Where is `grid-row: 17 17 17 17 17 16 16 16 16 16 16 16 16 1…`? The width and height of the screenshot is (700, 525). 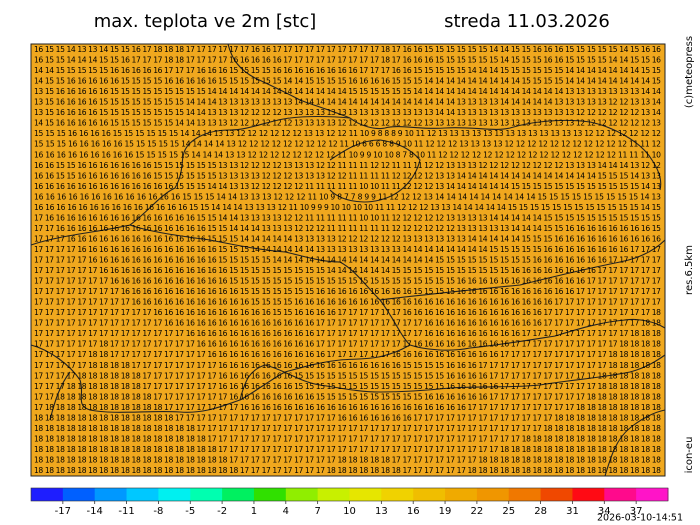
grid-row: 17 17 17 17 17 16 16 16 16 16 16 16 16 1… is located at coordinates (347, 260).